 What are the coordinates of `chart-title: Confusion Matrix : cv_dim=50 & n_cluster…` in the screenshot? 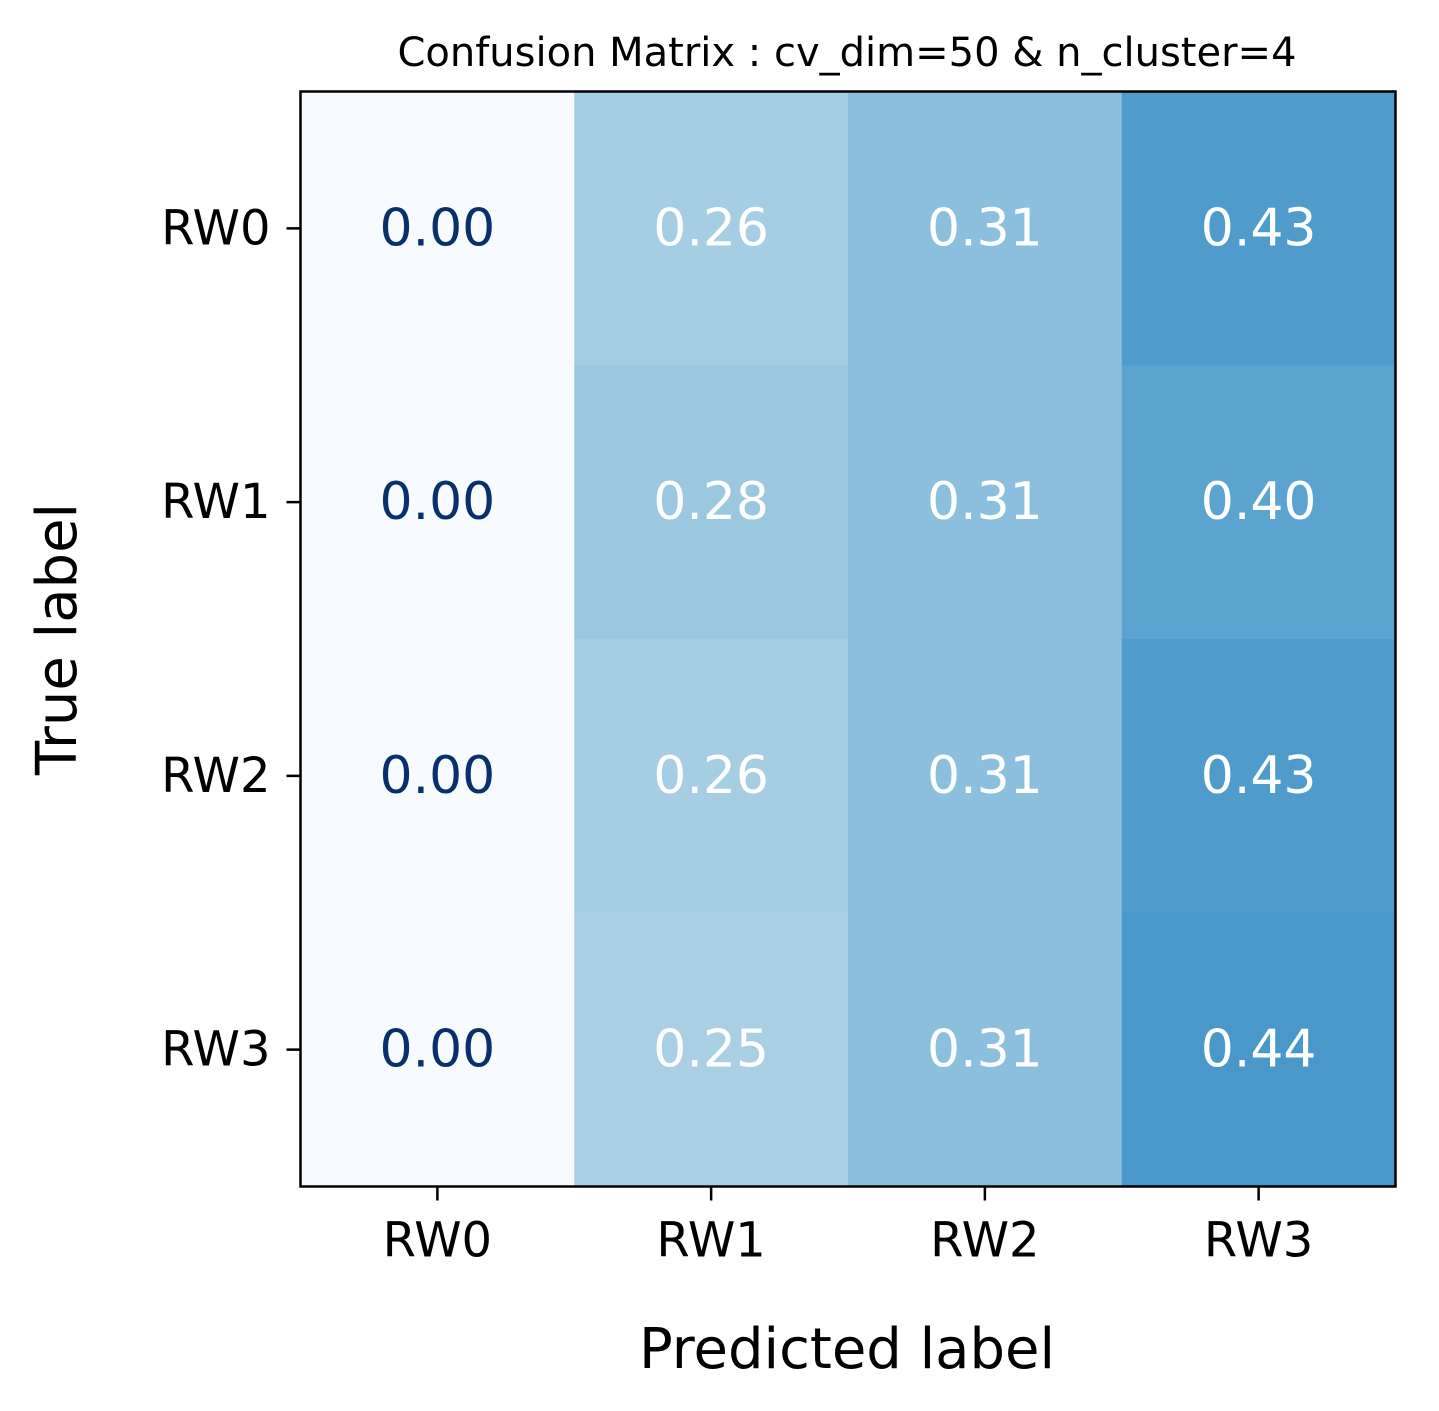 It's located at (846, 53).